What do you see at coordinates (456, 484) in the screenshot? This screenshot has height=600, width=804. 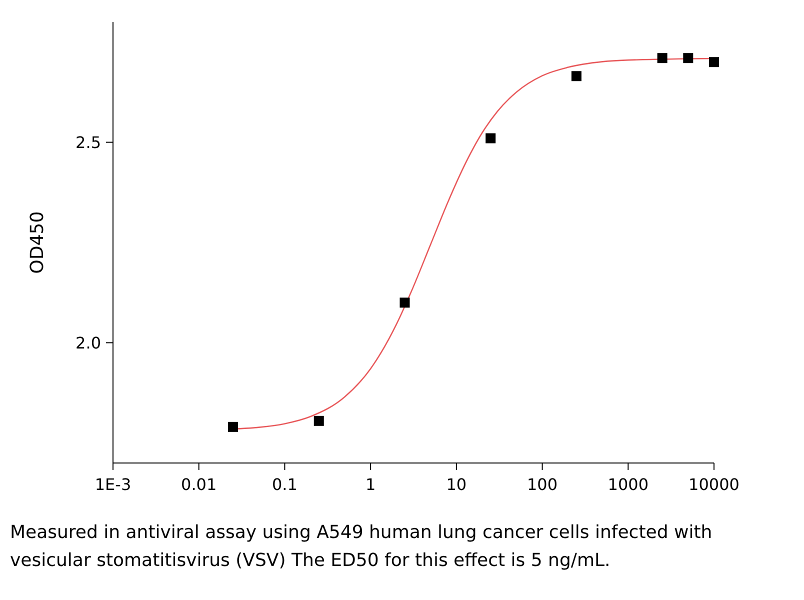 I see `x-tick-label: 10` at bounding box center [456, 484].